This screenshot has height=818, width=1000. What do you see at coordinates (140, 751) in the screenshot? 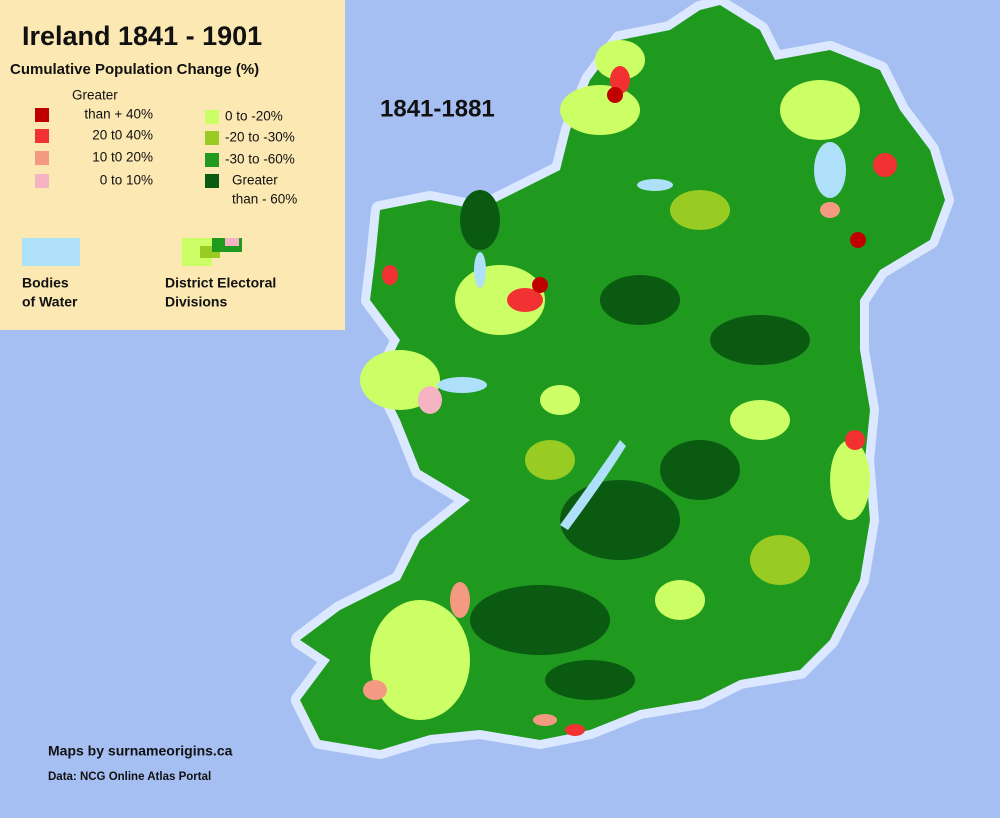
I see `credit-maps: Maps by surnameorigins.ca` at bounding box center [140, 751].